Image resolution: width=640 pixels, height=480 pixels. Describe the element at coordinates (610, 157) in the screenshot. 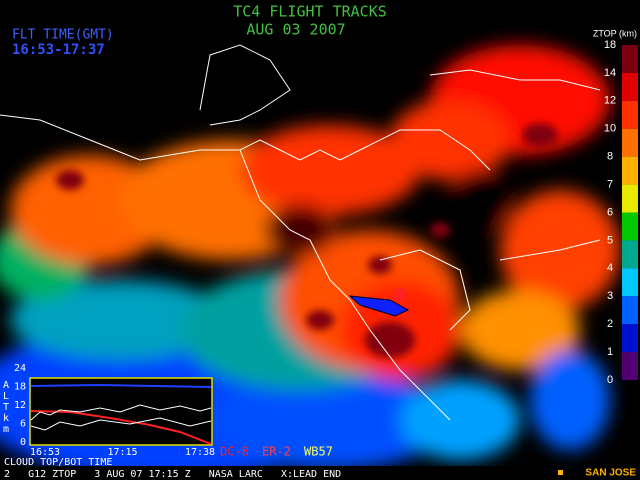

I see `colorbar-label: 8` at that location.